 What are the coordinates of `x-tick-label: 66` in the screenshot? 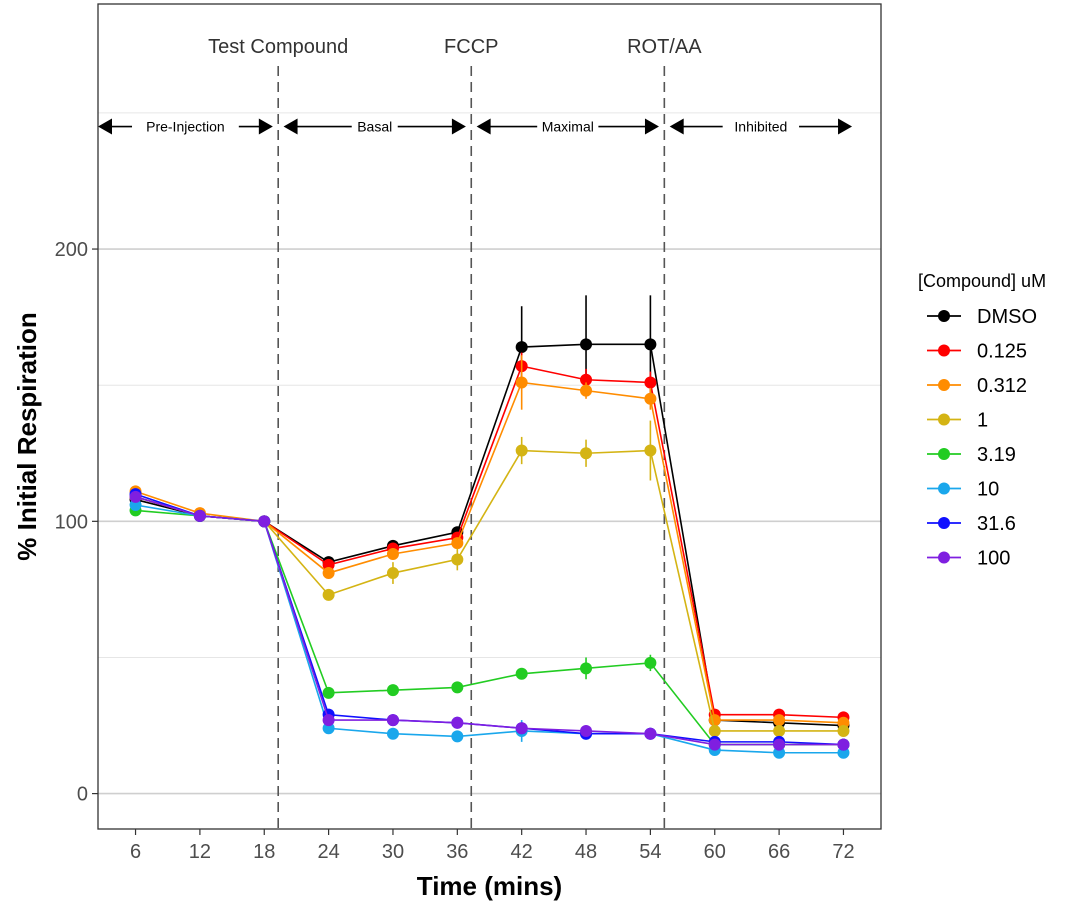 It's located at (779, 852).